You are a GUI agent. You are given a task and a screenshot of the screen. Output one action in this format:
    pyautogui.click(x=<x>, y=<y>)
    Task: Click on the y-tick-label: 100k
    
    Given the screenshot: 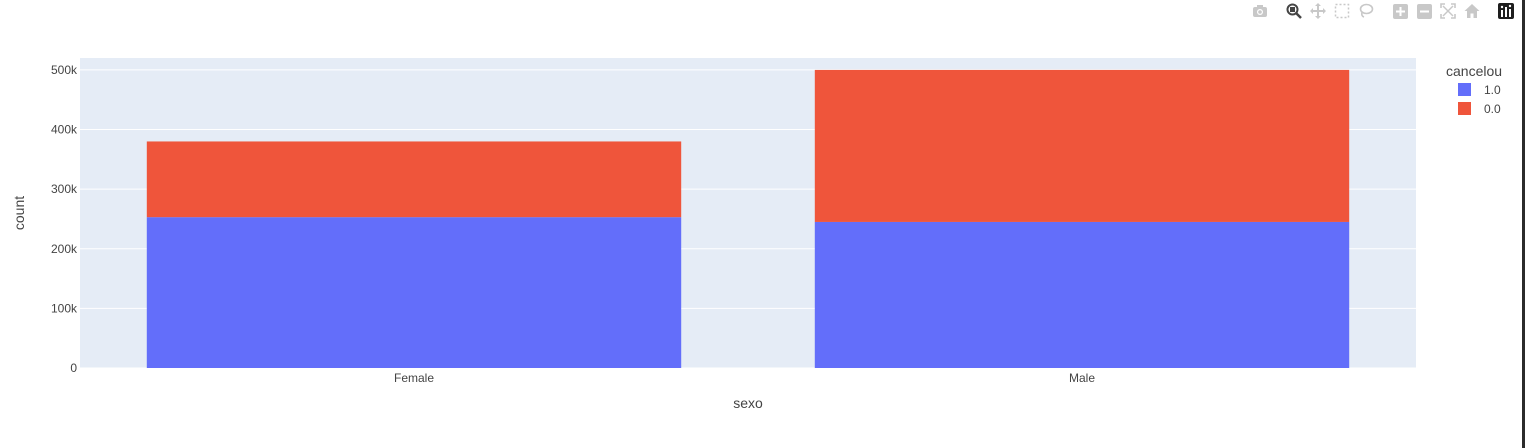 What is the action you would take?
    pyautogui.click(x=64, y=308)
    